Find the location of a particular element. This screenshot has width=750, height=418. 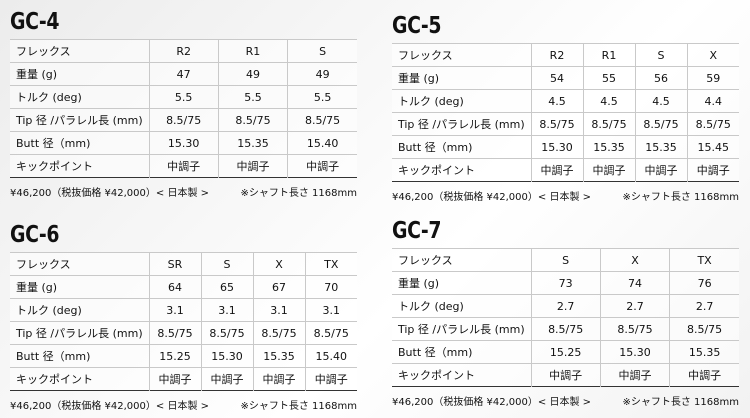

table-row: Butt 径（mm) 15.25 15.30 15.35 15.40 is located at coordinates (183, 356).